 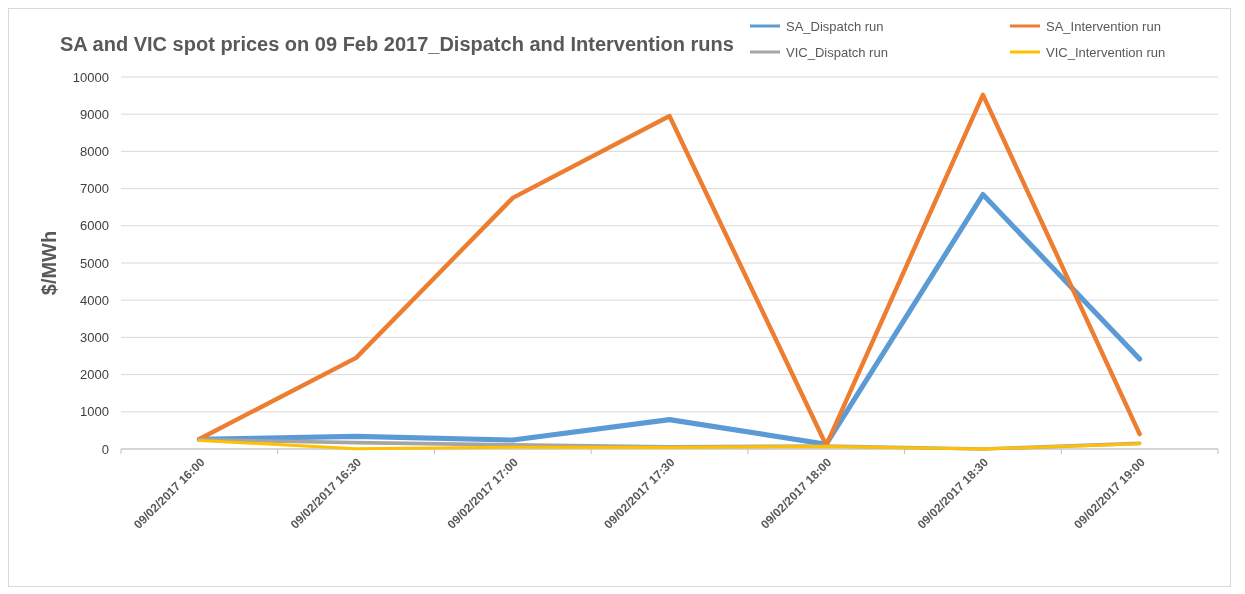 I want to click on y-tick-label: 7000, so click(x=94, y=189).